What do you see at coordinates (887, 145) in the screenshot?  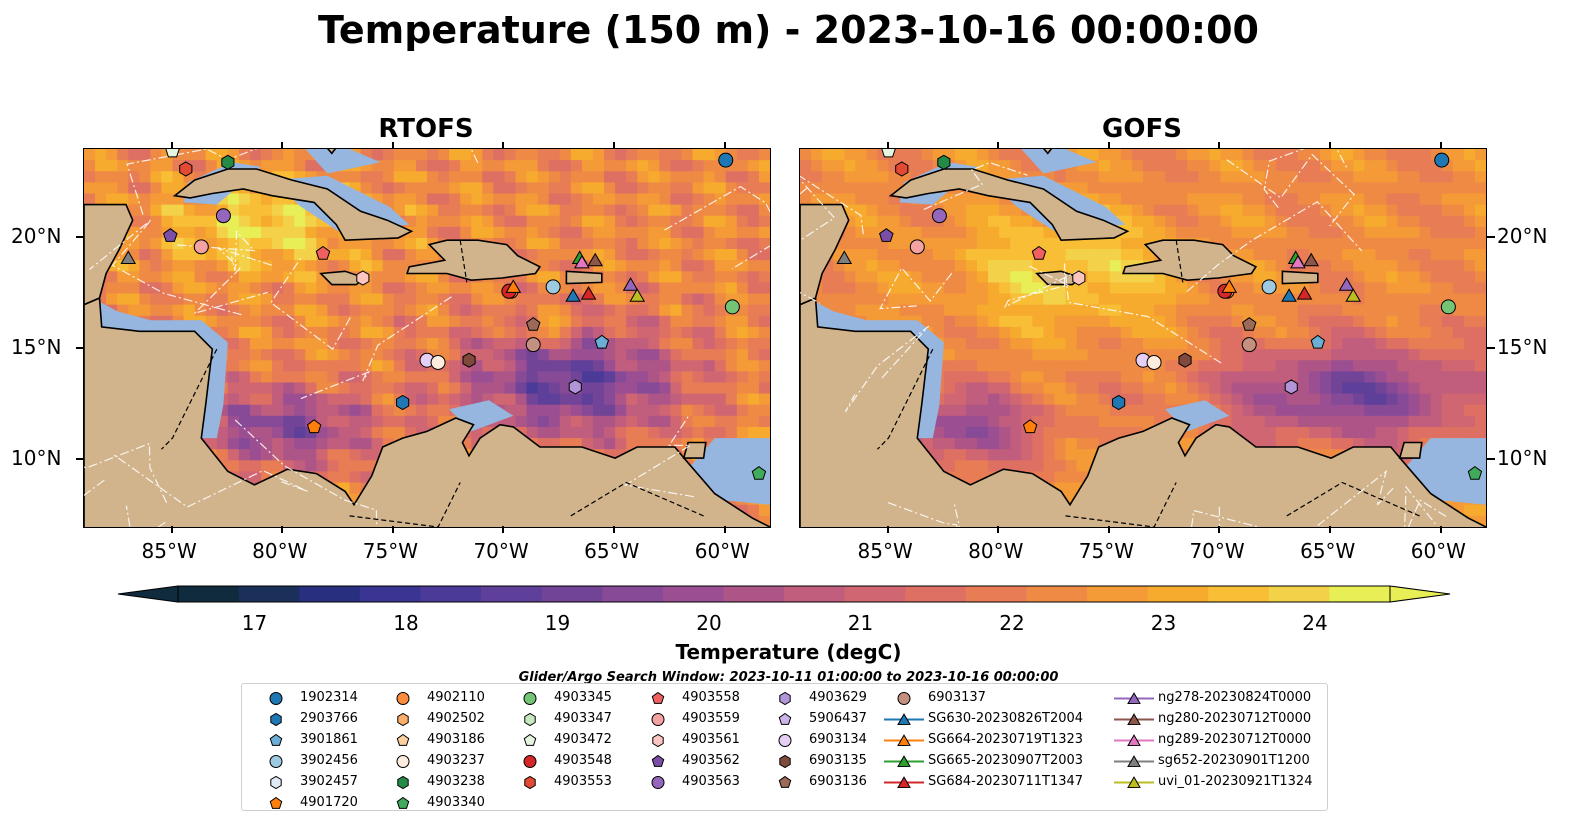 I see `x-tick-mark-top` at bounding box center [887, 145].